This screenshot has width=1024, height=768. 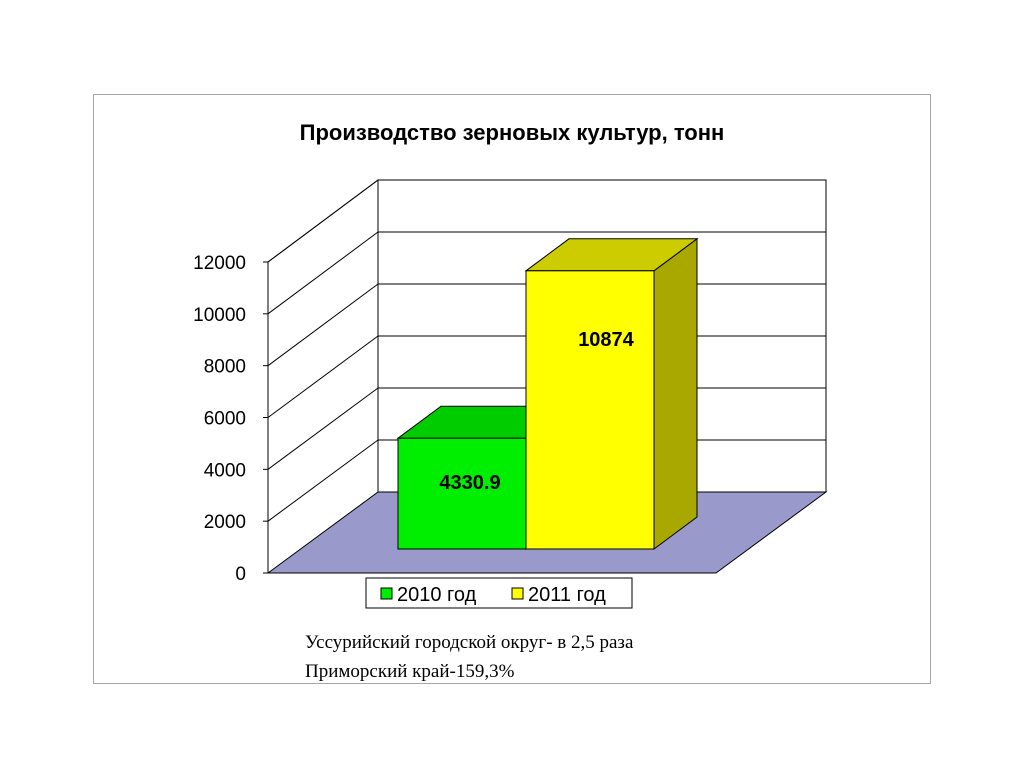 What do you see at coordinates (469, 483) in the screenshot?
I see `data-label-1: 4330.9` at bounding box center [469, 483].